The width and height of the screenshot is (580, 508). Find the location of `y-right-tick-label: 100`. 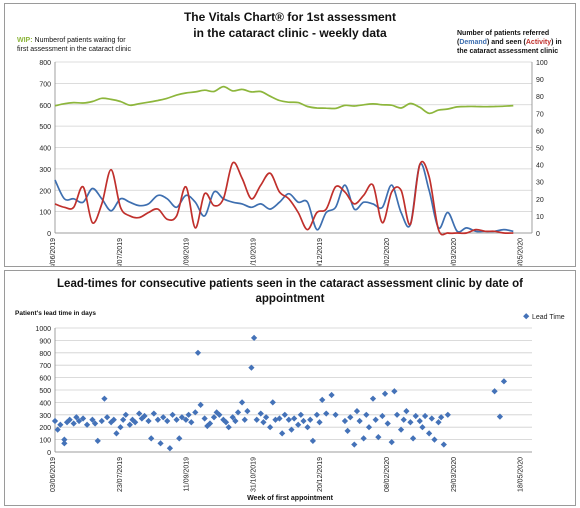

y-right-tick-label: 100 is located at coordinates (542, 63).